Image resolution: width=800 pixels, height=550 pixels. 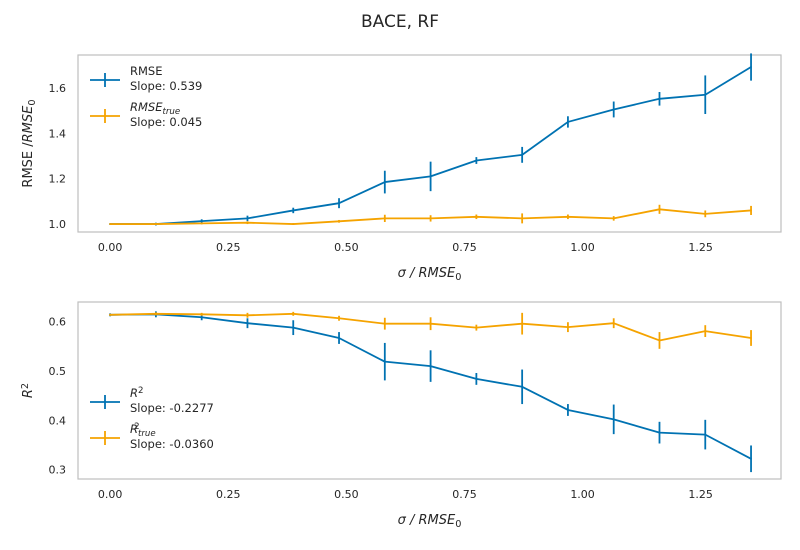 I want to click on axis-label: RMSE /RMSE0, so click(x=29, y=143).